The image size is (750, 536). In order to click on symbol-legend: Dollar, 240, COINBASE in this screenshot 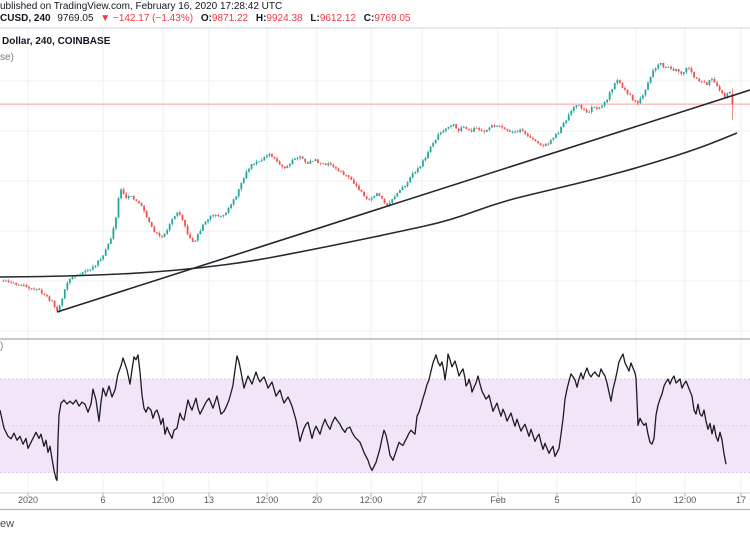, I will do `click(56, 41)`.